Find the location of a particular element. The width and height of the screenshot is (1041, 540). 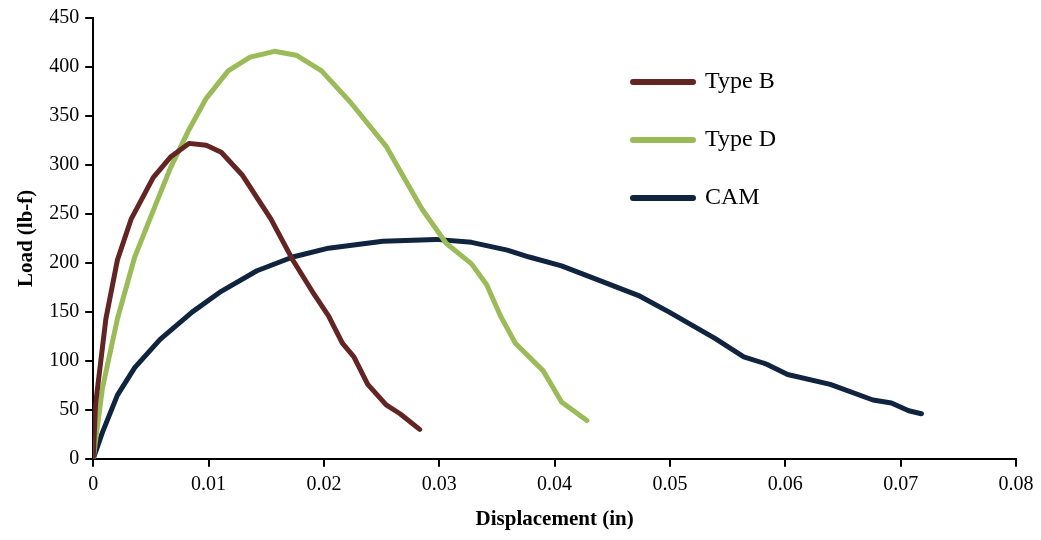

y-tick-label: 250 is located at coordinates (64, 212).